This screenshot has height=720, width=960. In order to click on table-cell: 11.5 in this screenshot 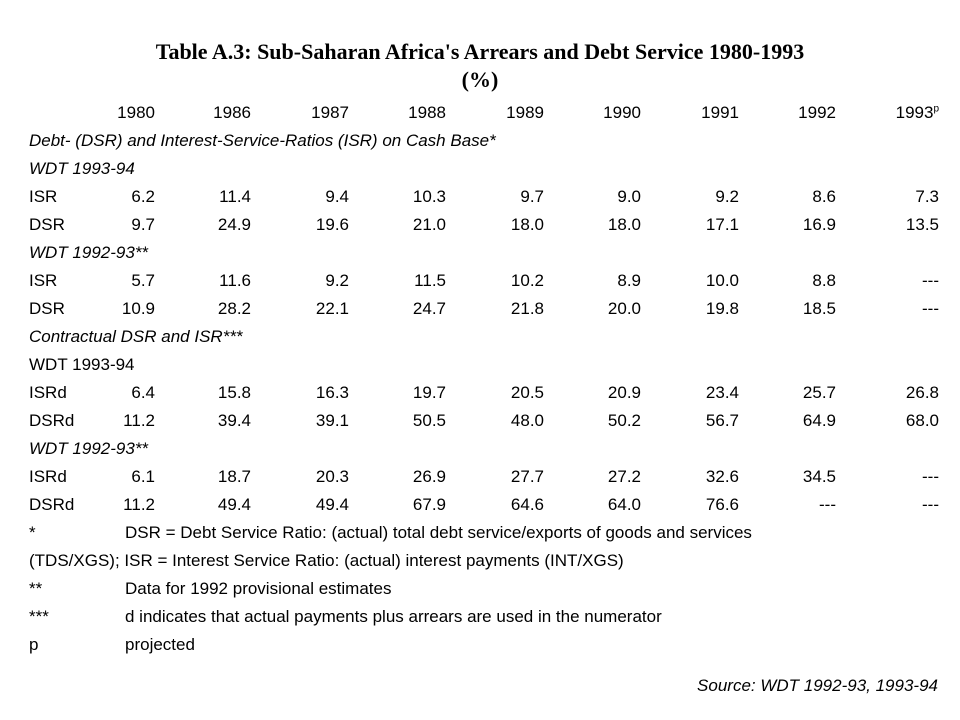, I will do `click(430, 280)`.